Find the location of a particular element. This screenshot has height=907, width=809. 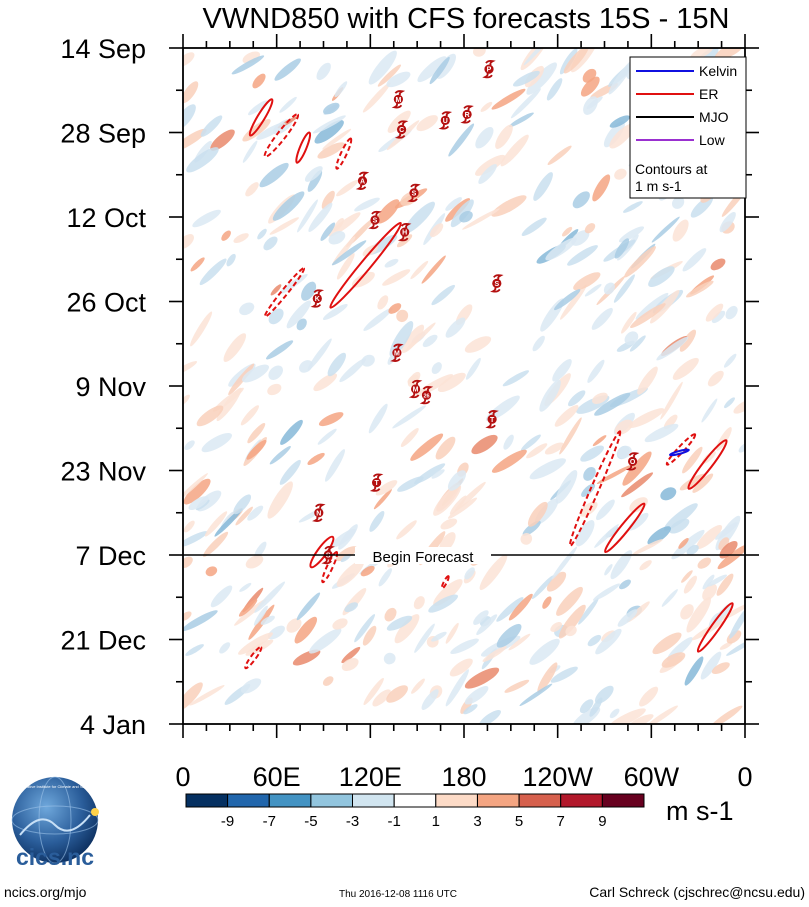

legend-box is located at coordinates (688, 127).